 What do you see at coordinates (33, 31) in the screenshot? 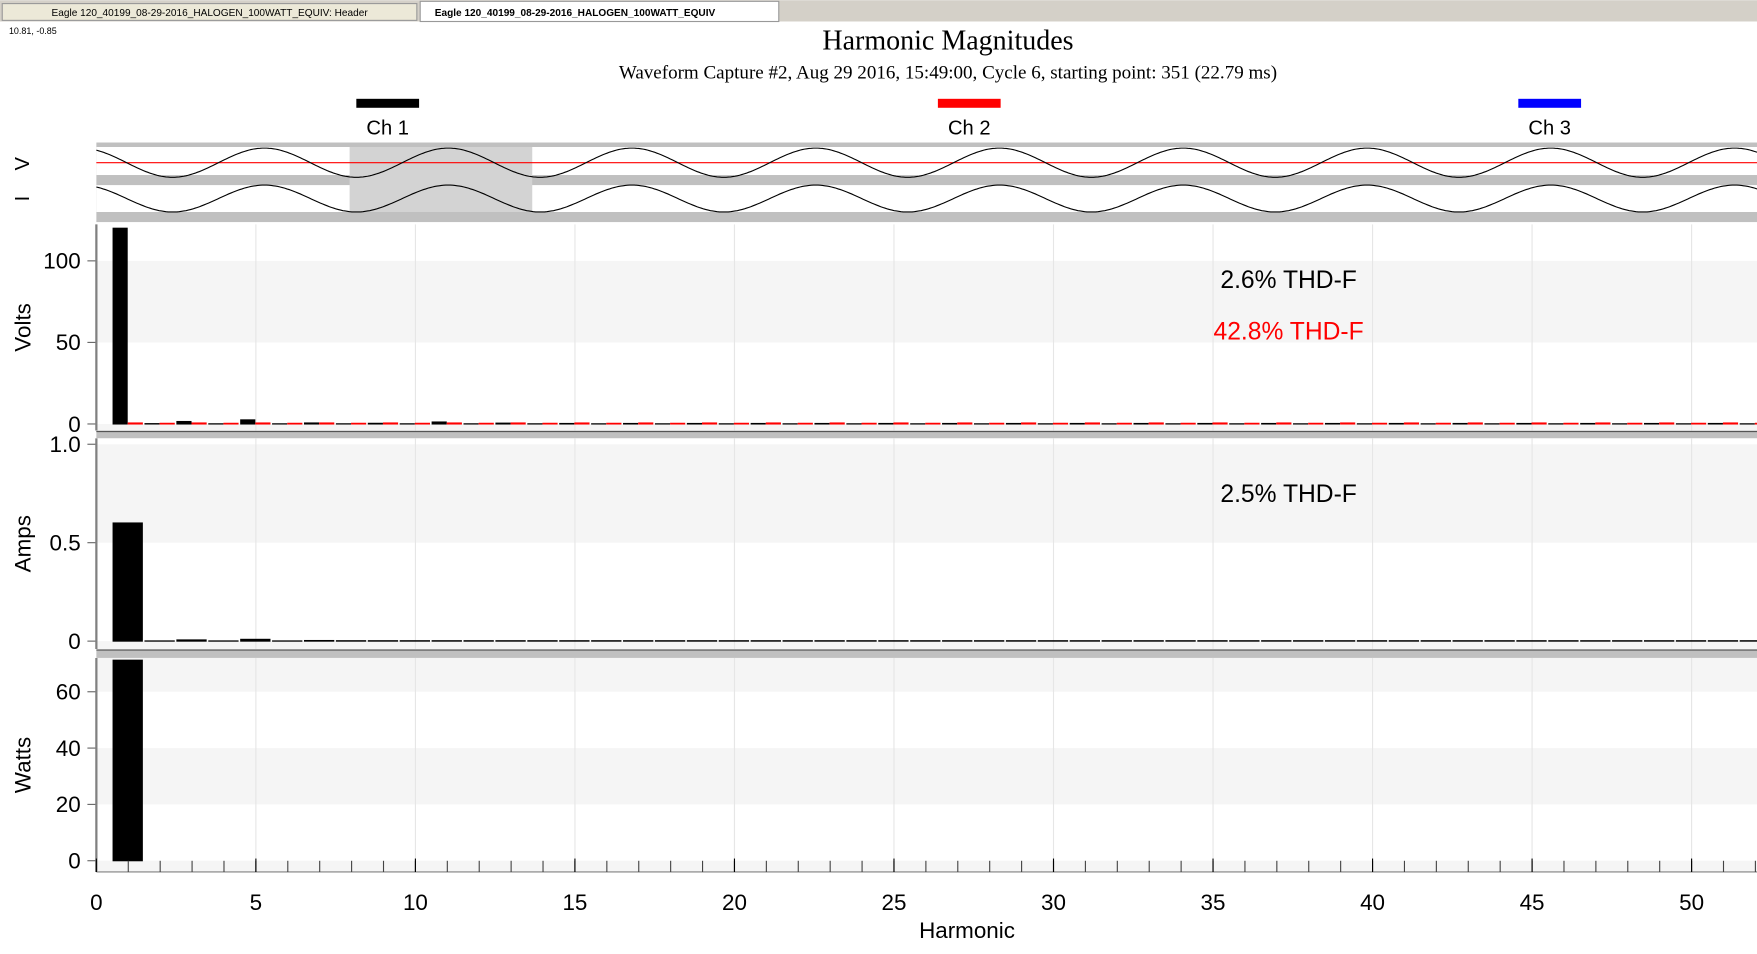
I see `cursor-readout: 10.81, -0.85` at bounding box center [33, 31].